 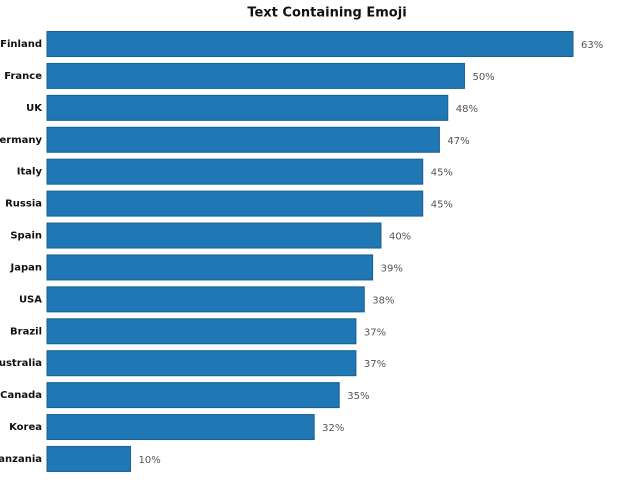 I want to click on value-label: 48%, so click(x=467, y=109).